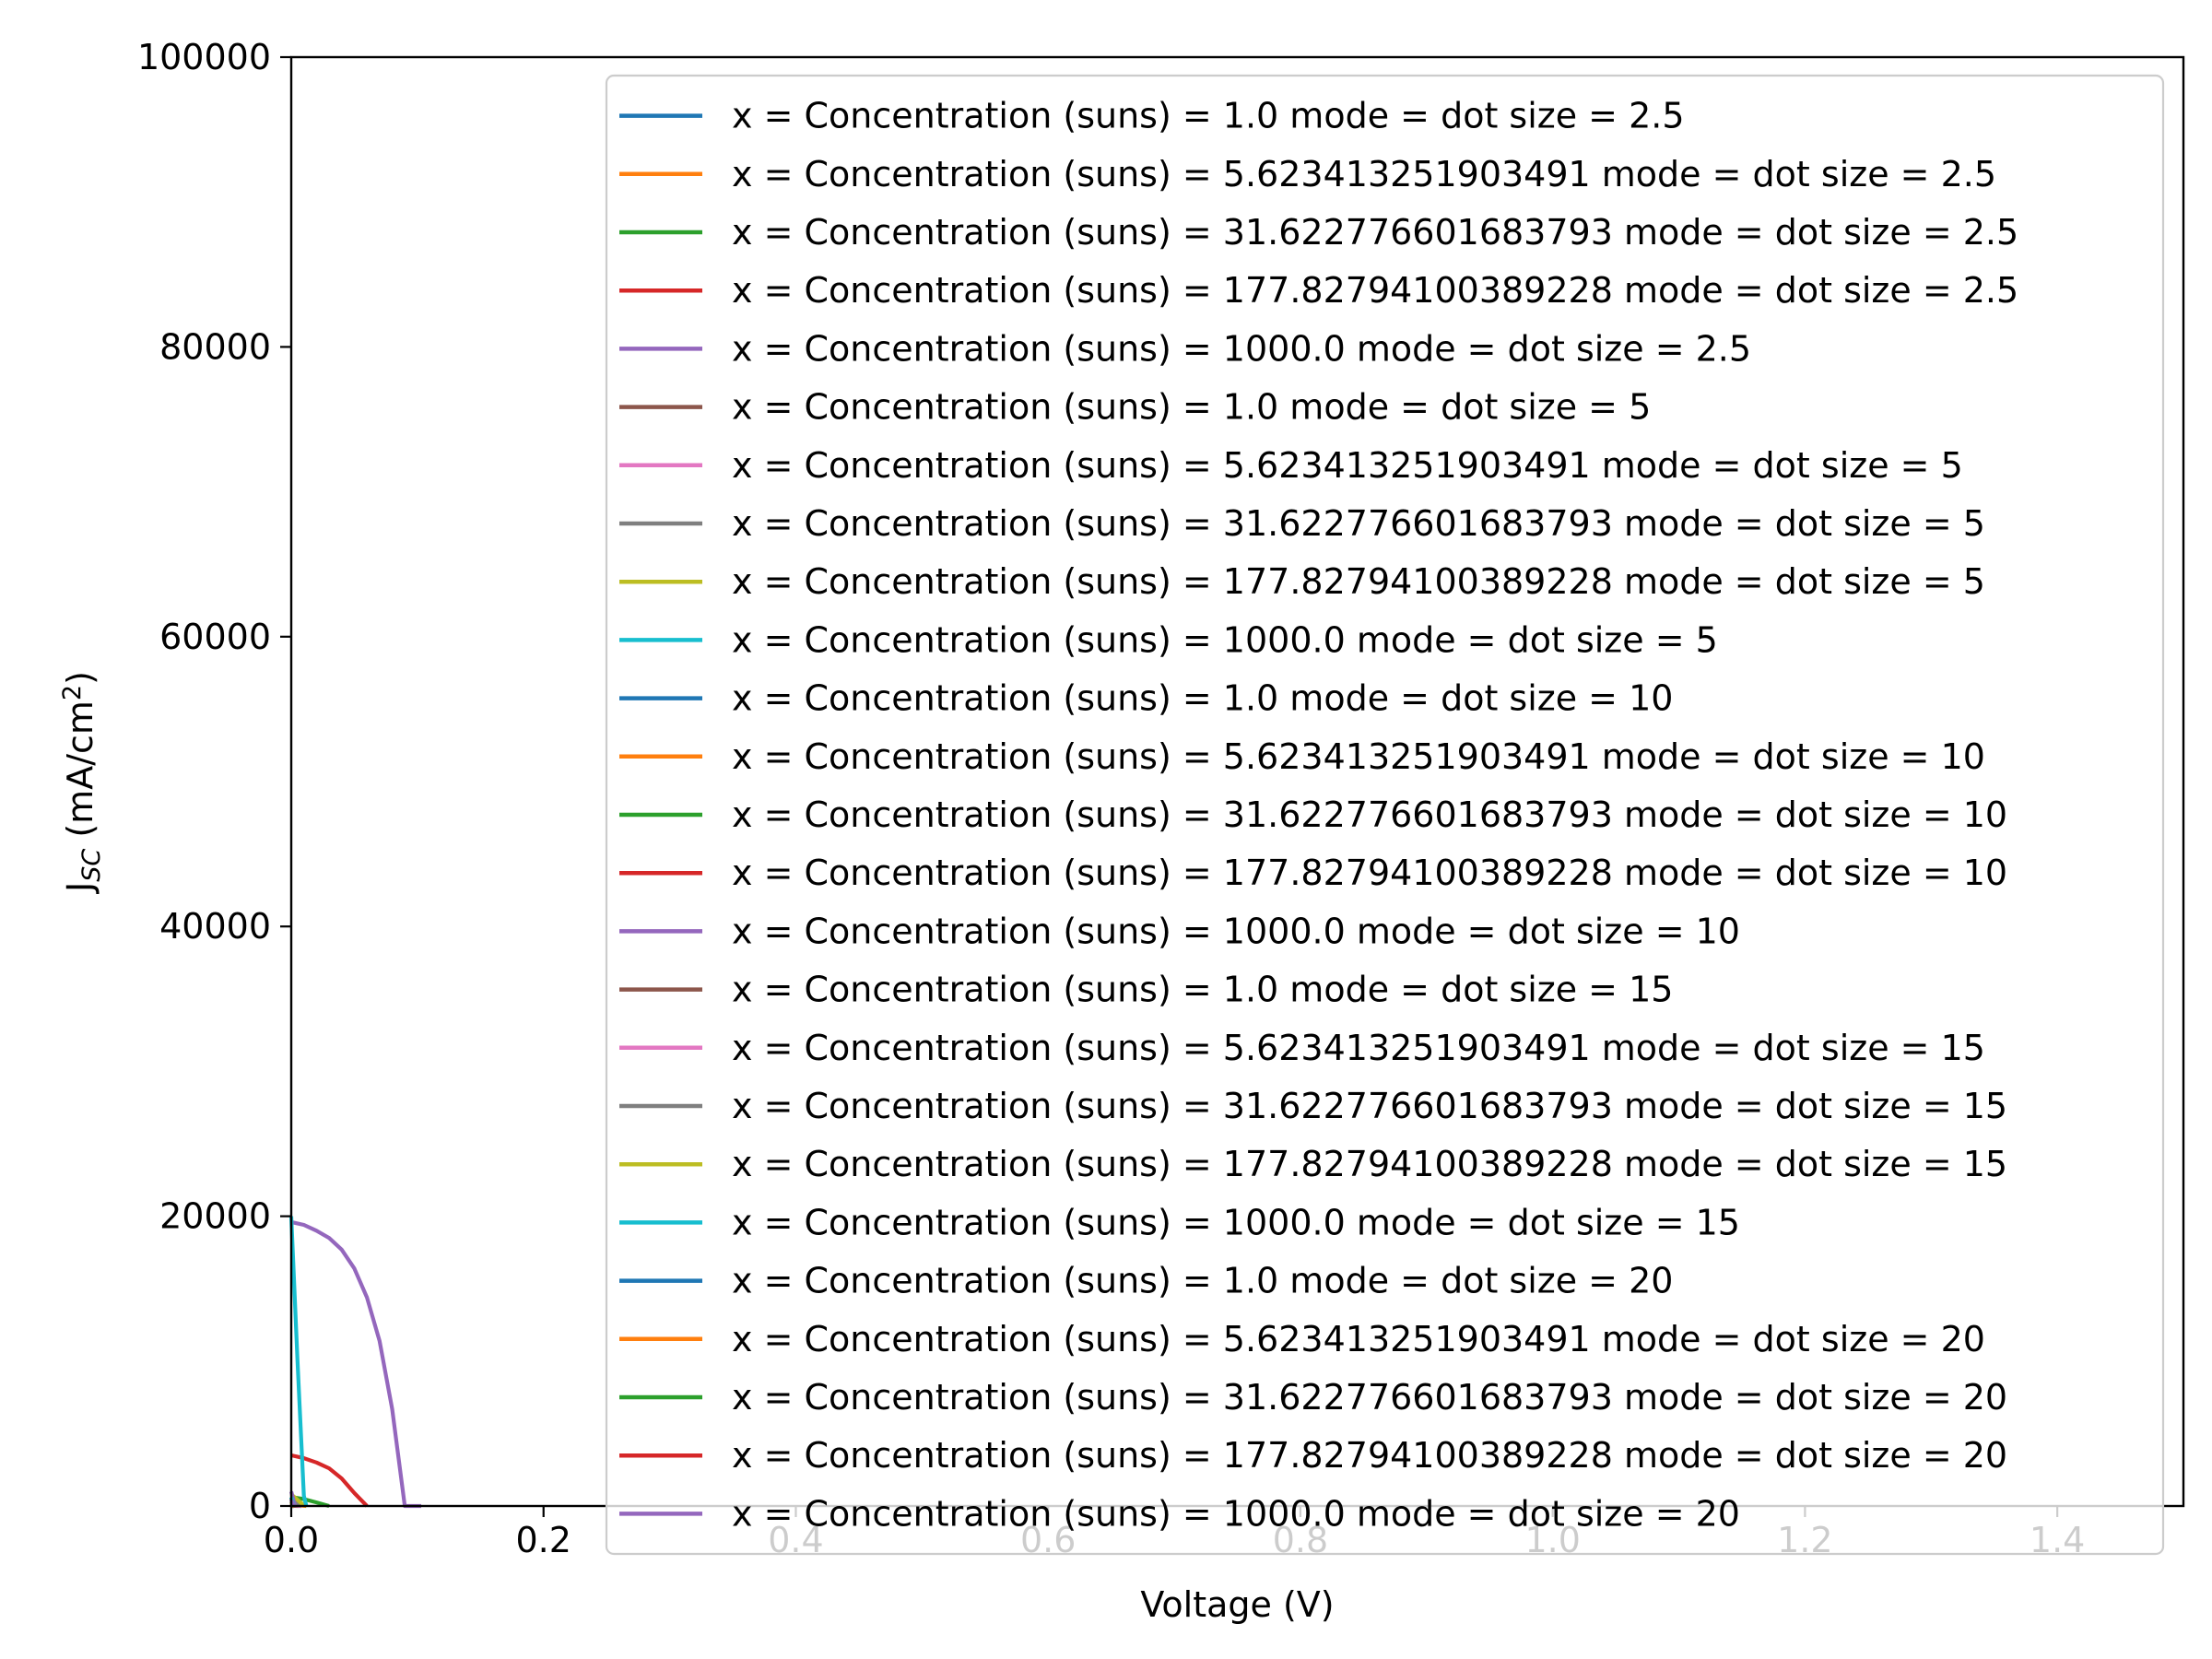 The image size is (2212, 1659). Describe the element at coordinates (260, 1506) in the screenshot. I see `y-tick-label: 0` at that location.